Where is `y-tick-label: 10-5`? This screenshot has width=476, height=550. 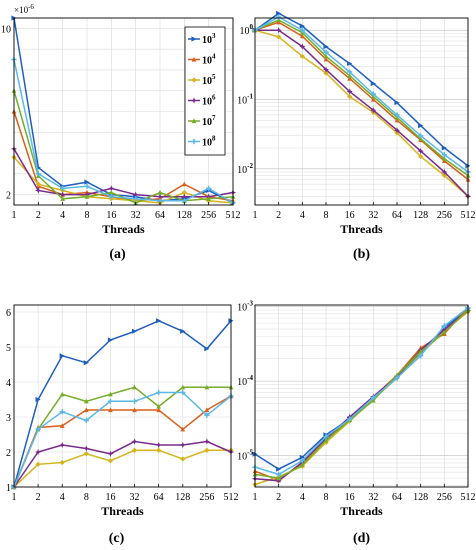 y-tick-label: 10-5 is located at coordinates (245, 456).